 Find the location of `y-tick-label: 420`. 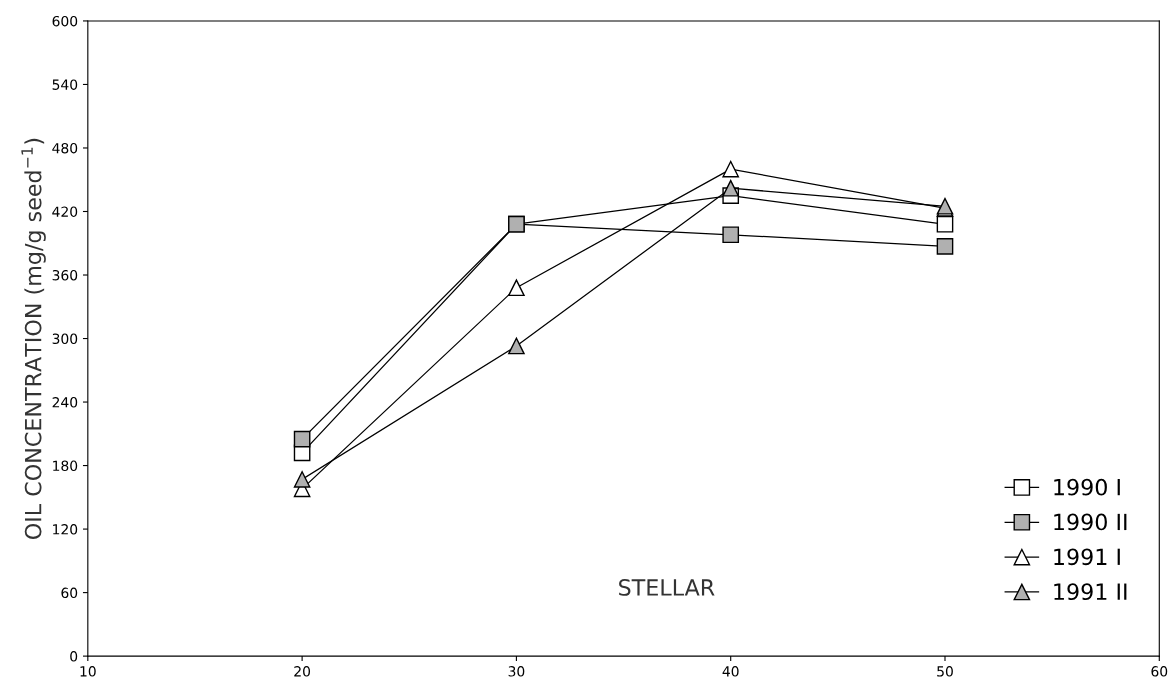

y-tick-label: 420 is located at coordinates (65, 211).